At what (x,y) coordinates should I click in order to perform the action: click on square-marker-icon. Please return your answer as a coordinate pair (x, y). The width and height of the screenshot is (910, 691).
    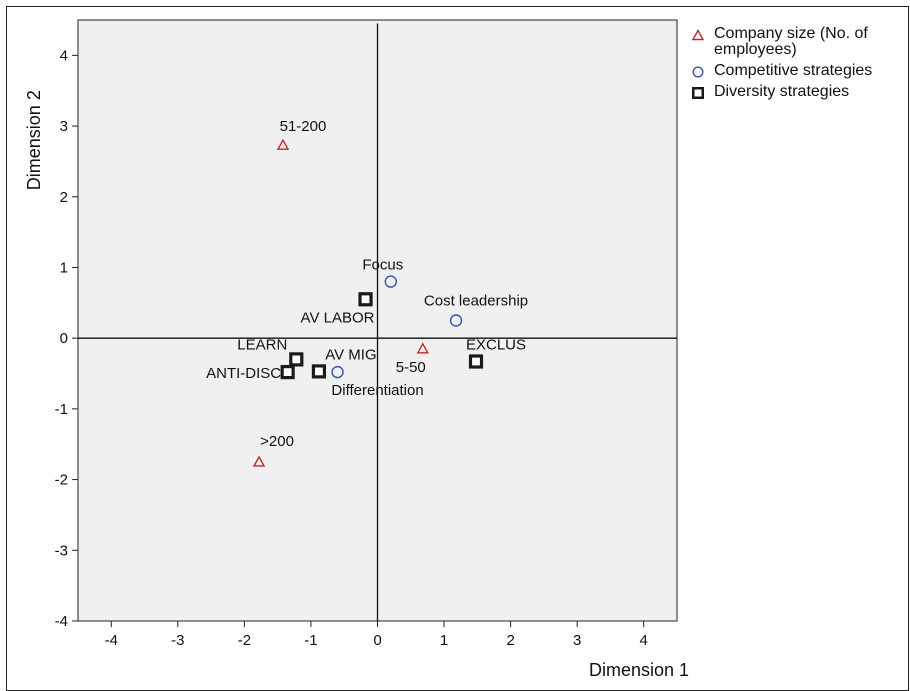
    Looking at the image, I should click on (698, 93).